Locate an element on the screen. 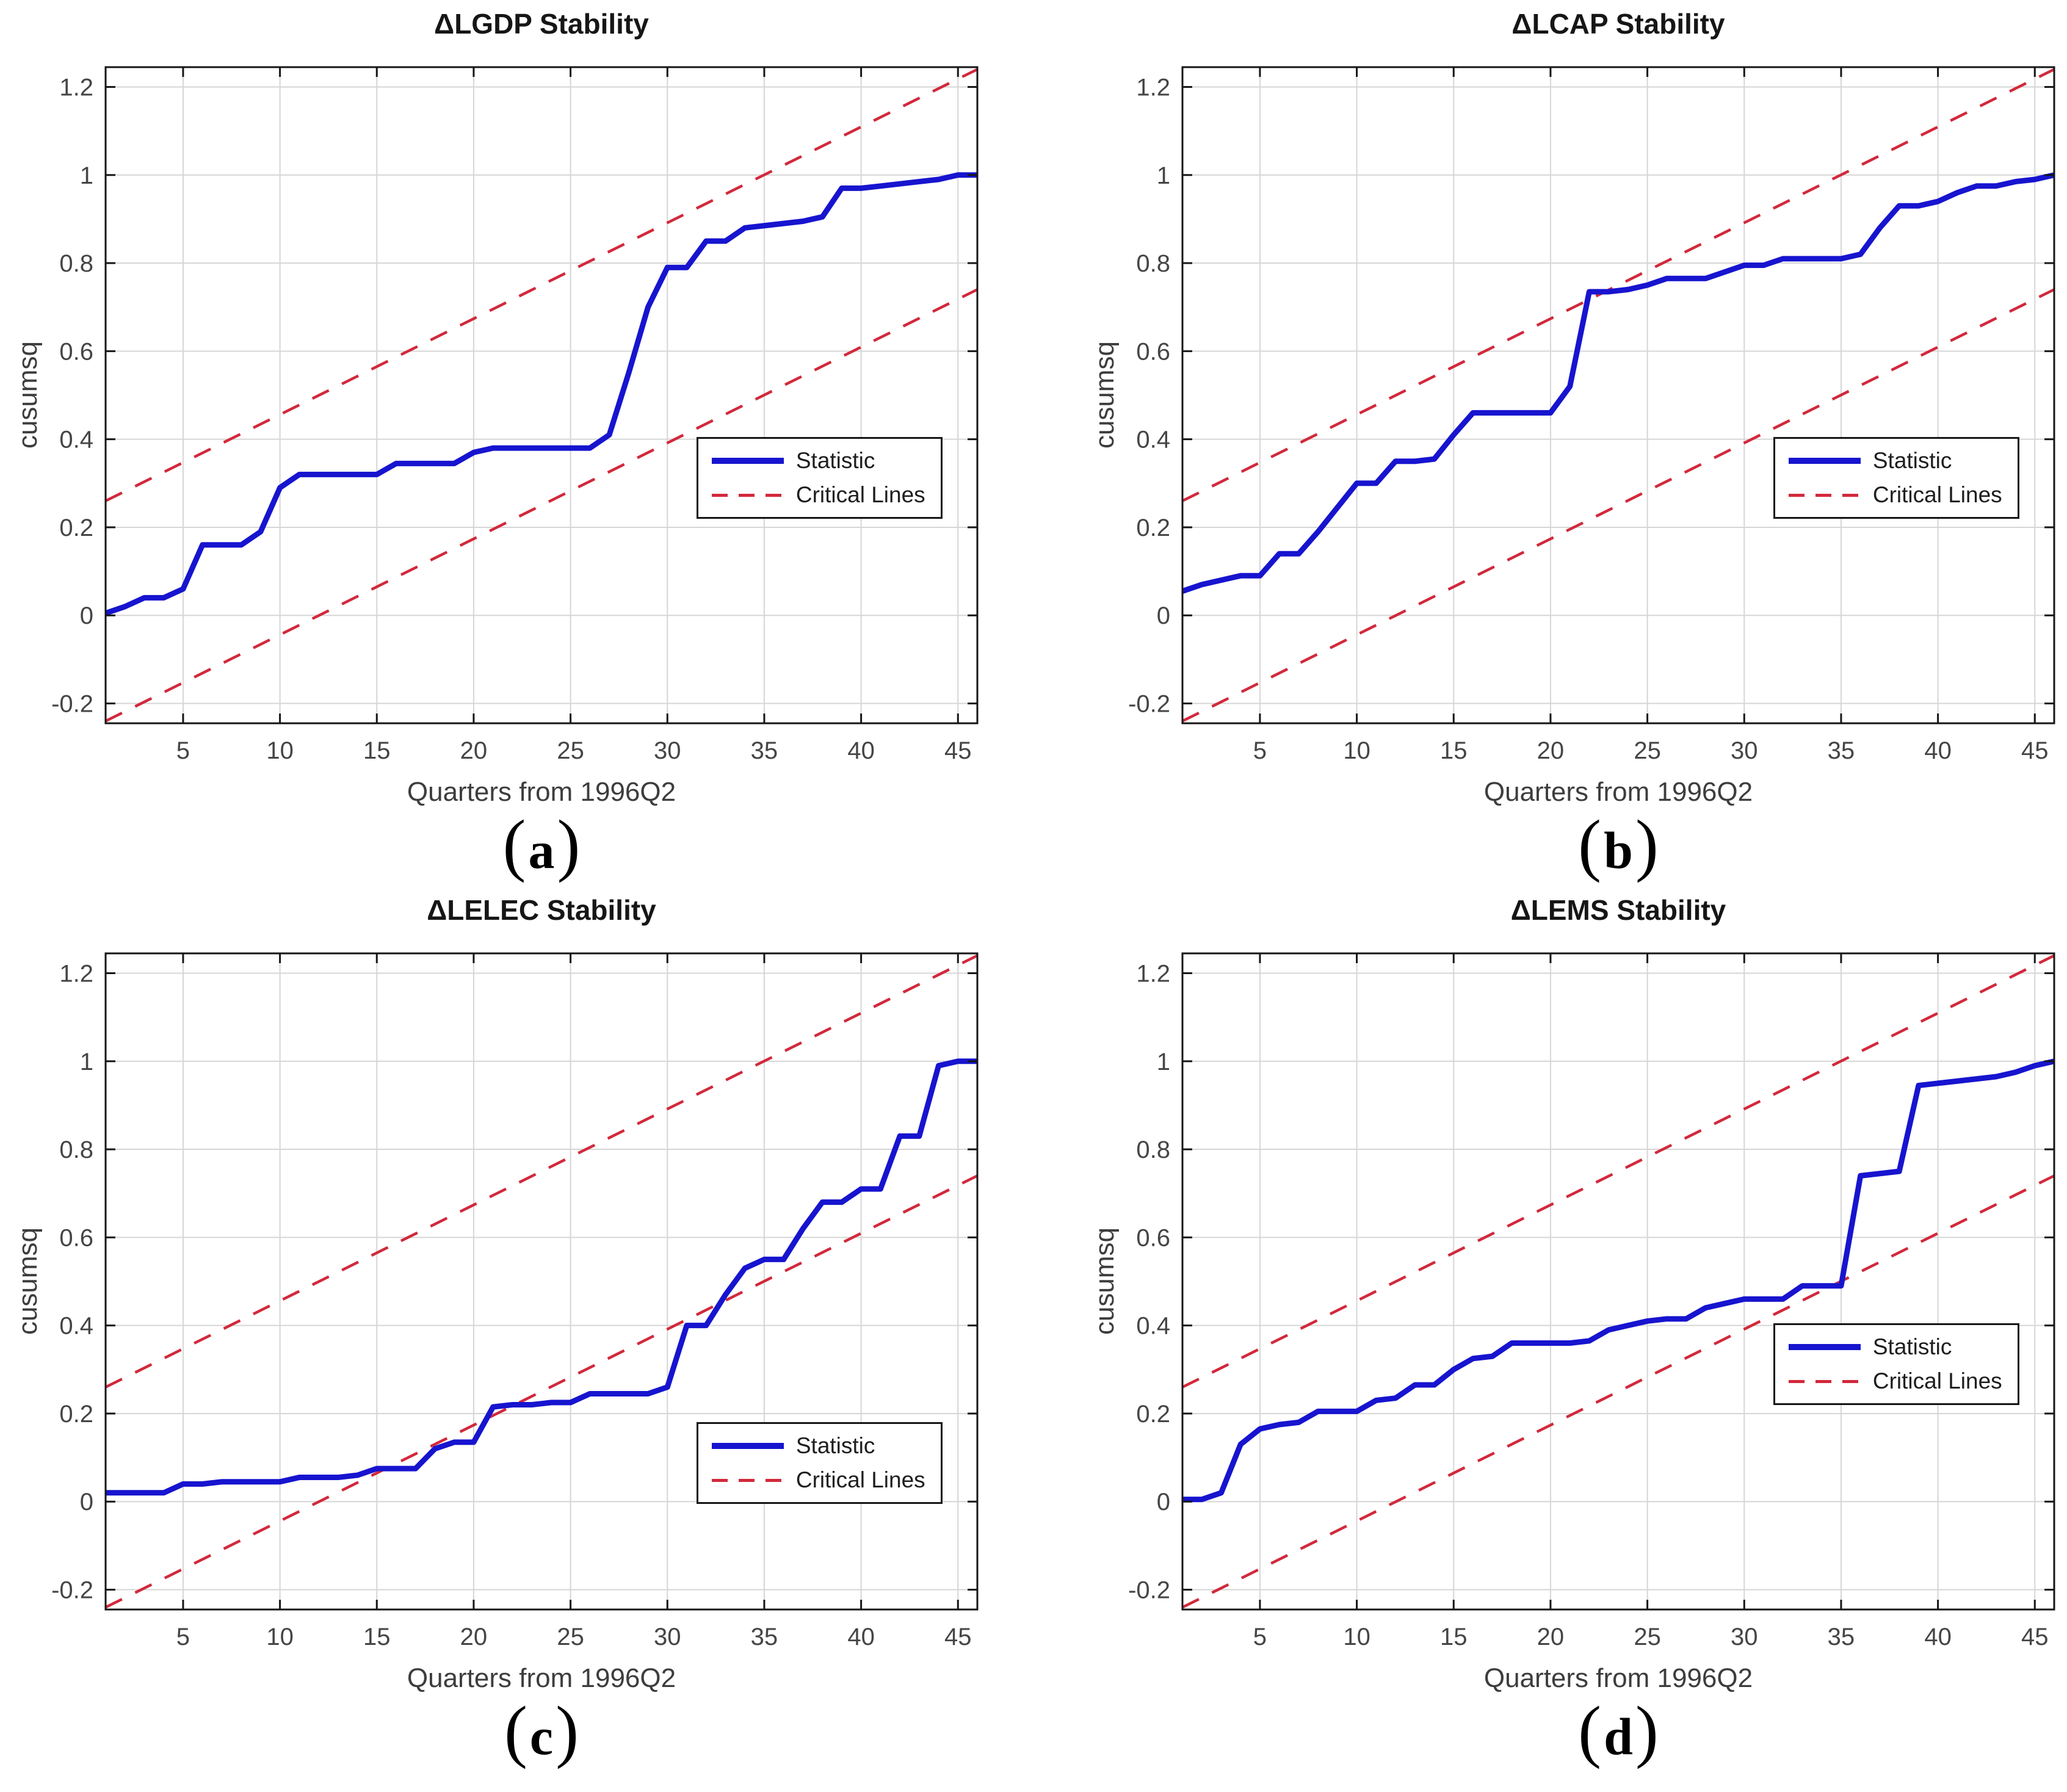  panel-caption: (b) is located at coordinates (1618, 844).